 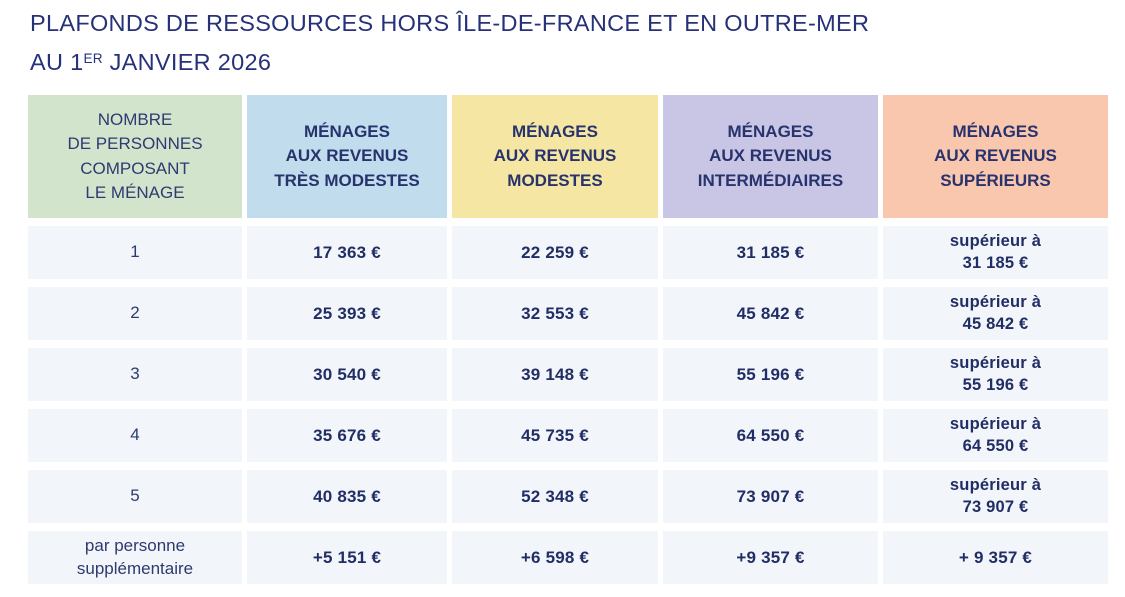 I want to click on value-cell-tres-modestes: 30 540 €, so click(x=347, y=374).